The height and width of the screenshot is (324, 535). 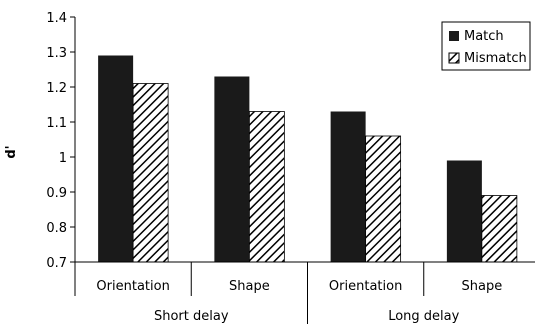 What do you see at coordinates (11, 151) in the screenshot?
I see `y-axis-label: d'` at bounding box center [11, 151].